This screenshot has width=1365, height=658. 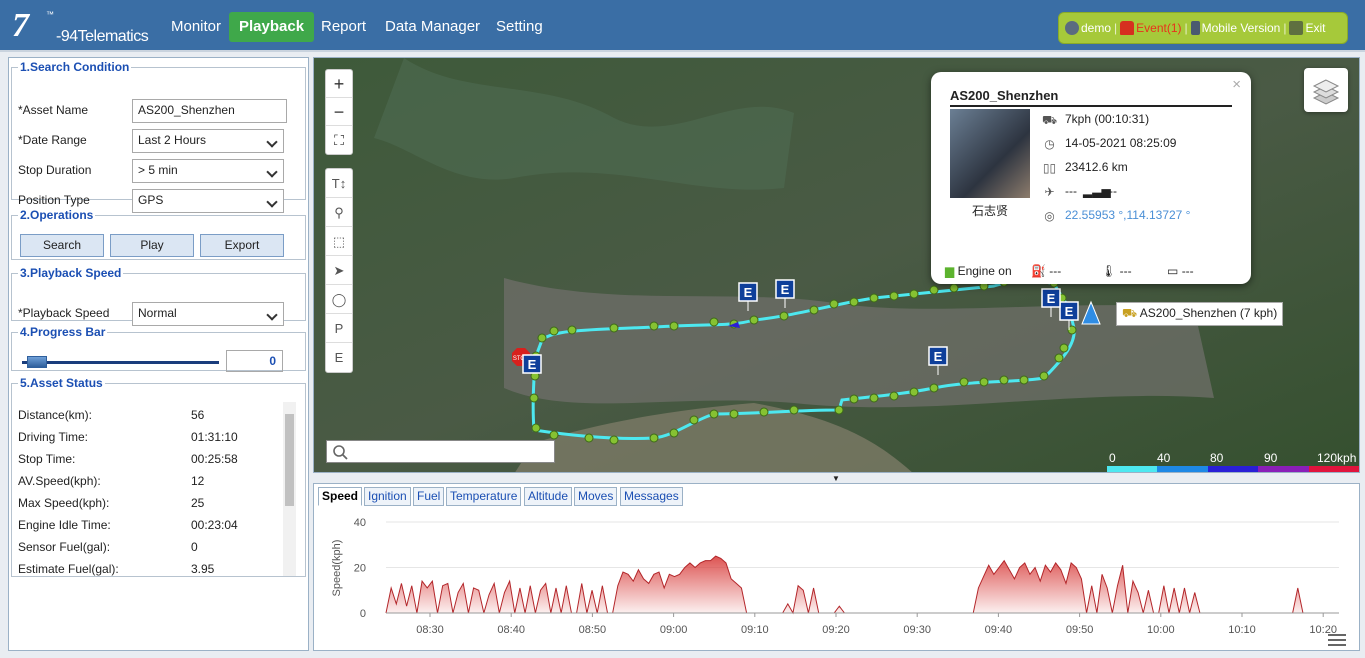 I want to click on status-value: 00:23:04, so click(x=214, y=525).